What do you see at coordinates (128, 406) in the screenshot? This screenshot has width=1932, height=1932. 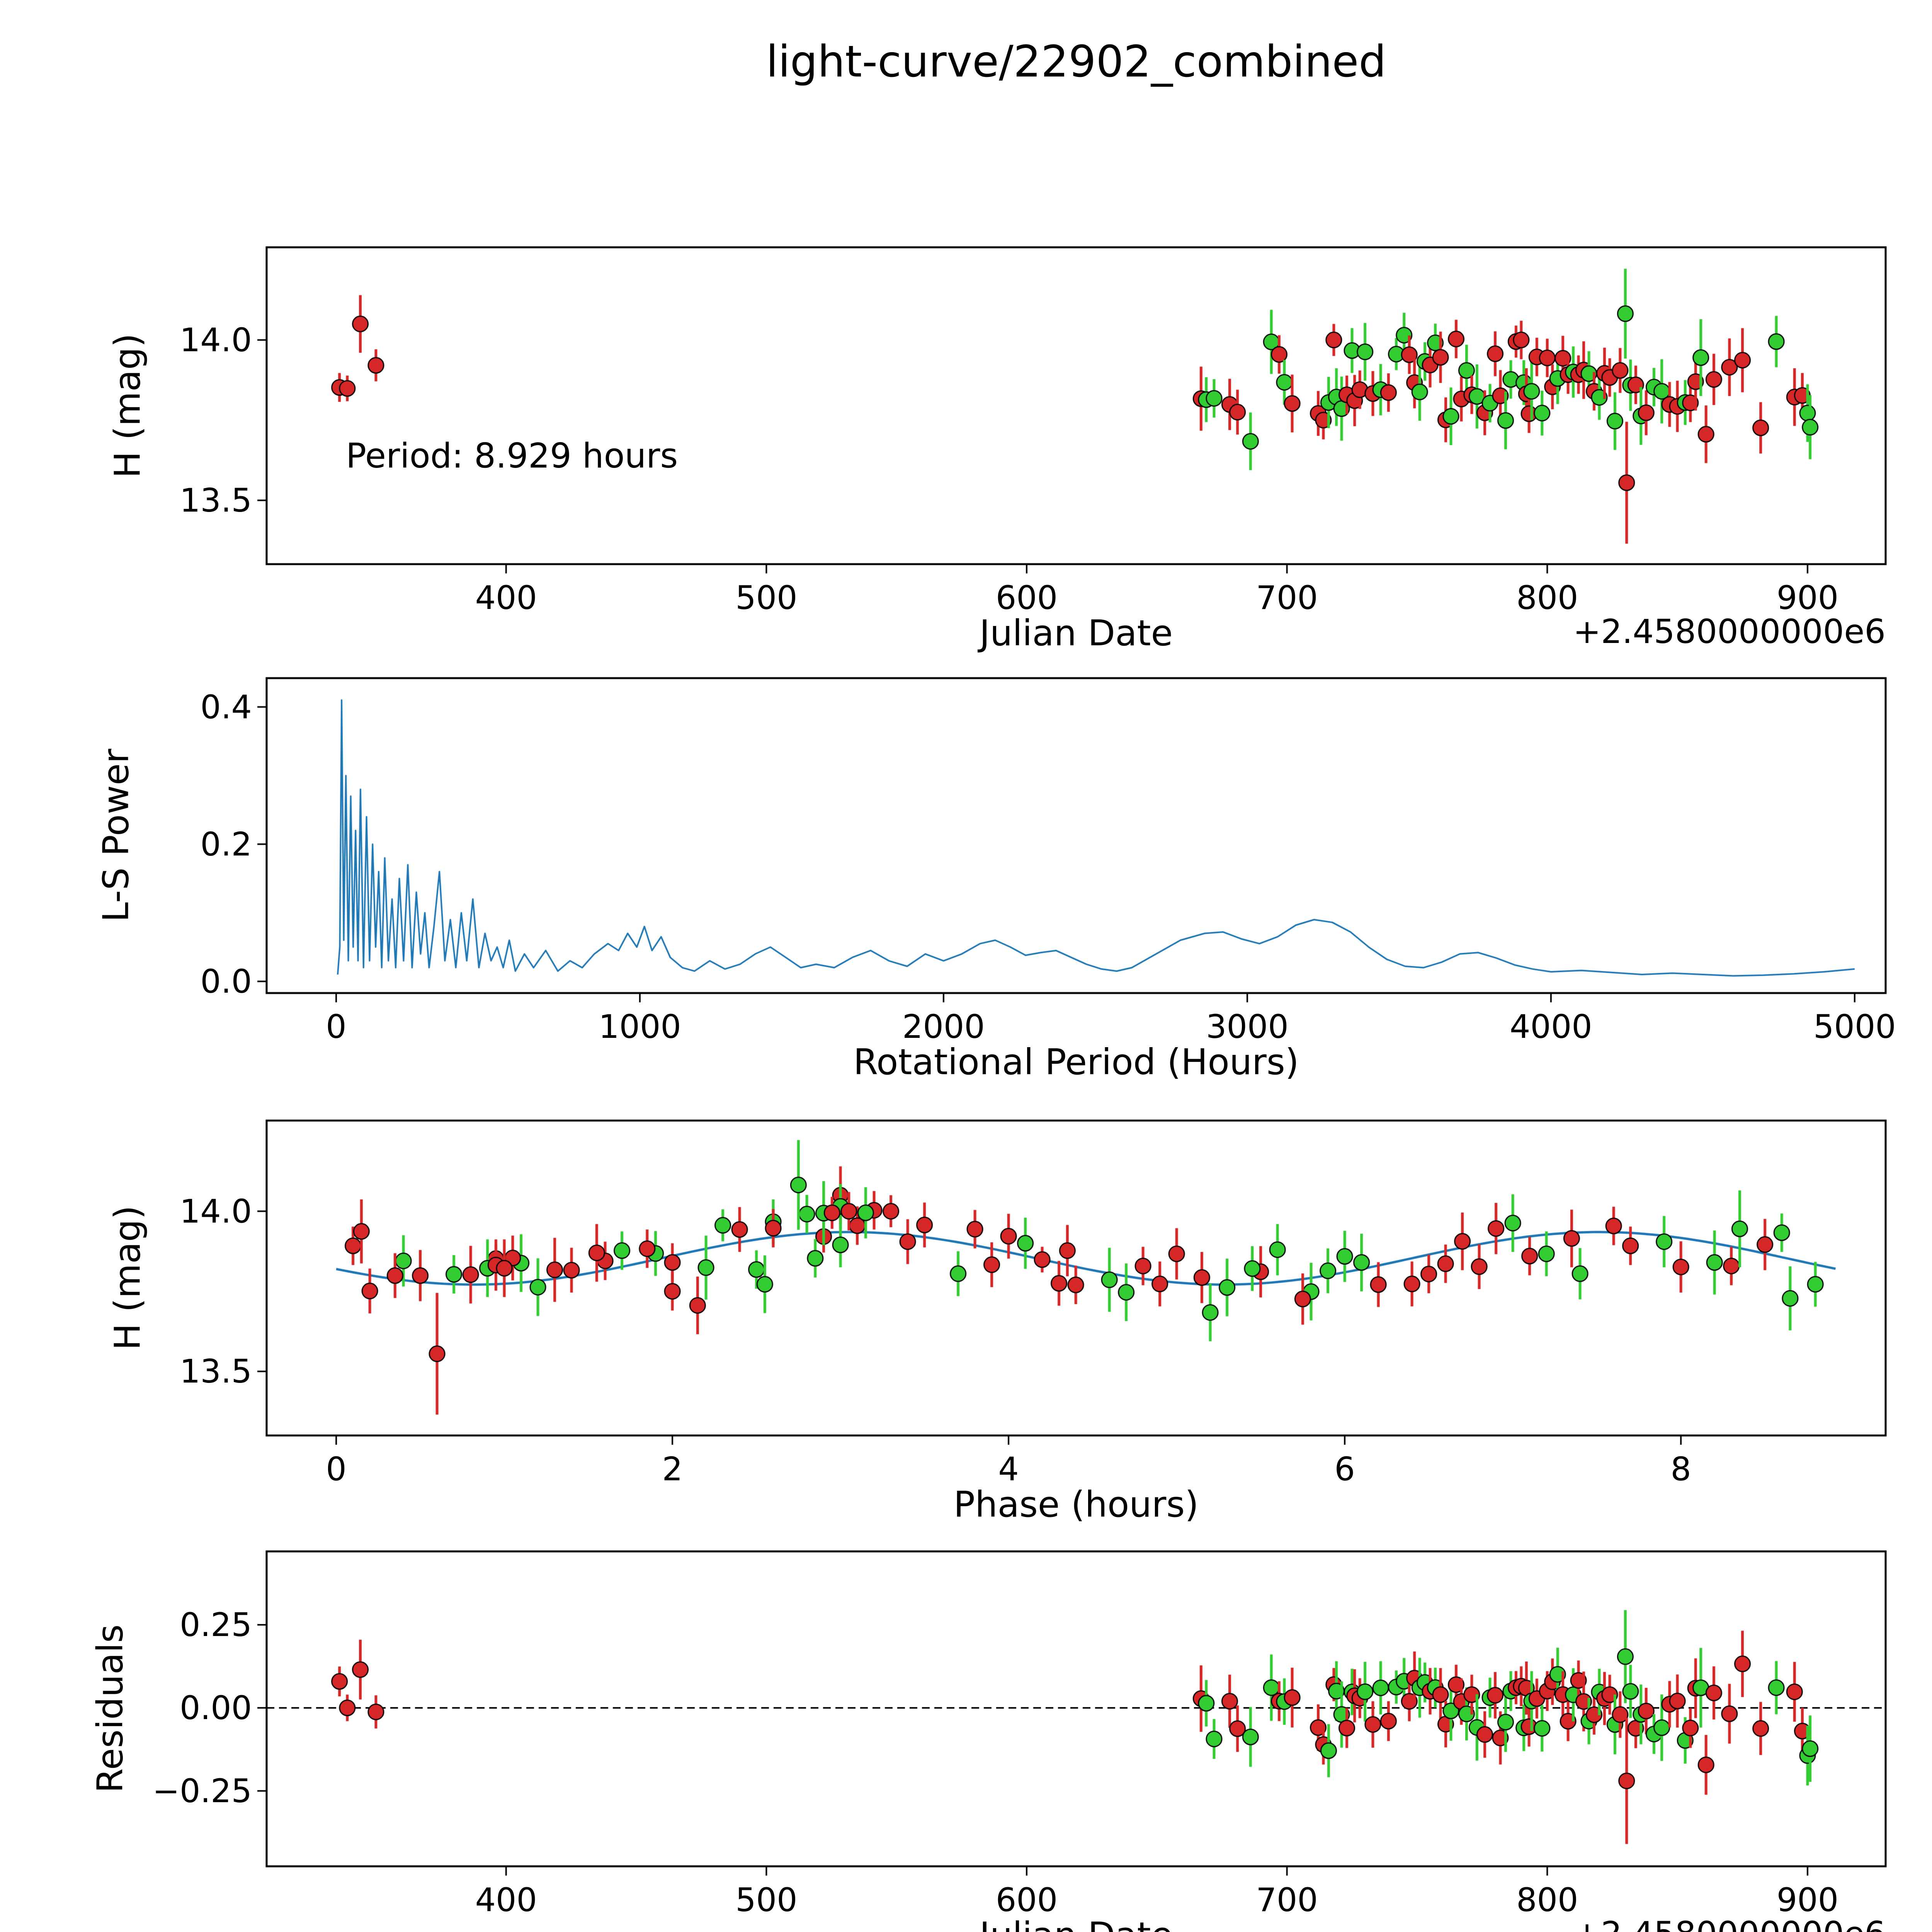 I see `lightcurve-y-axis-label: H (mag)` at bounding box center [128, 406].